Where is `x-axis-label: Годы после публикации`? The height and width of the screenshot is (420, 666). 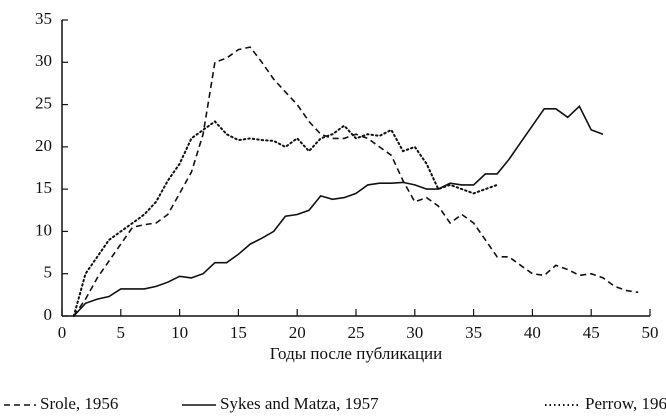
x-axis-label: Годы после публикации is located at coordinates (356, 353).